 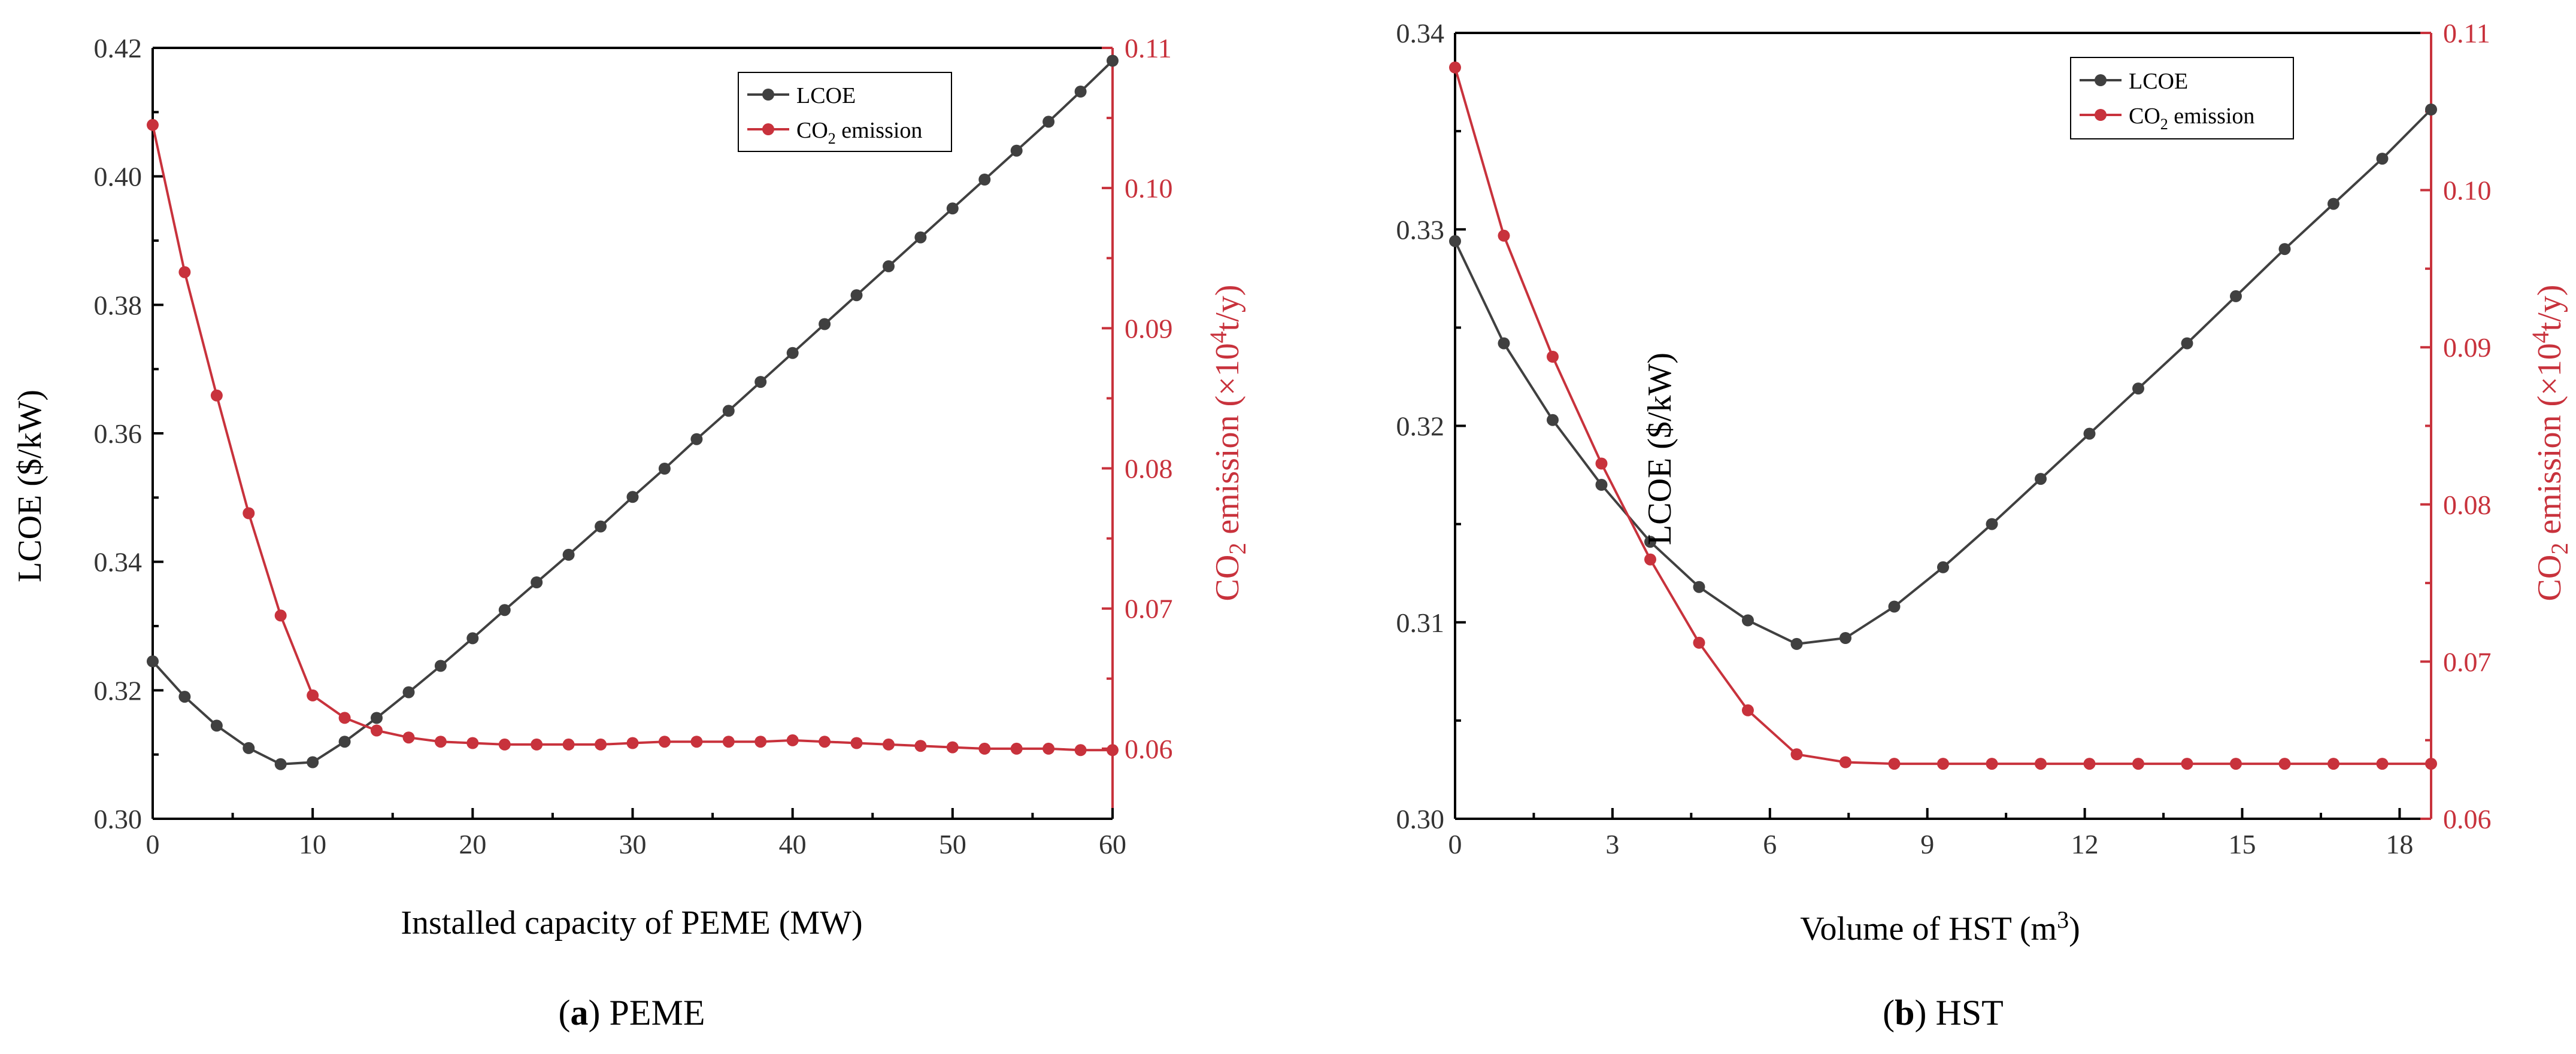 I want to click on caption-b: (b) HST, so click(x=1943, y=1013).